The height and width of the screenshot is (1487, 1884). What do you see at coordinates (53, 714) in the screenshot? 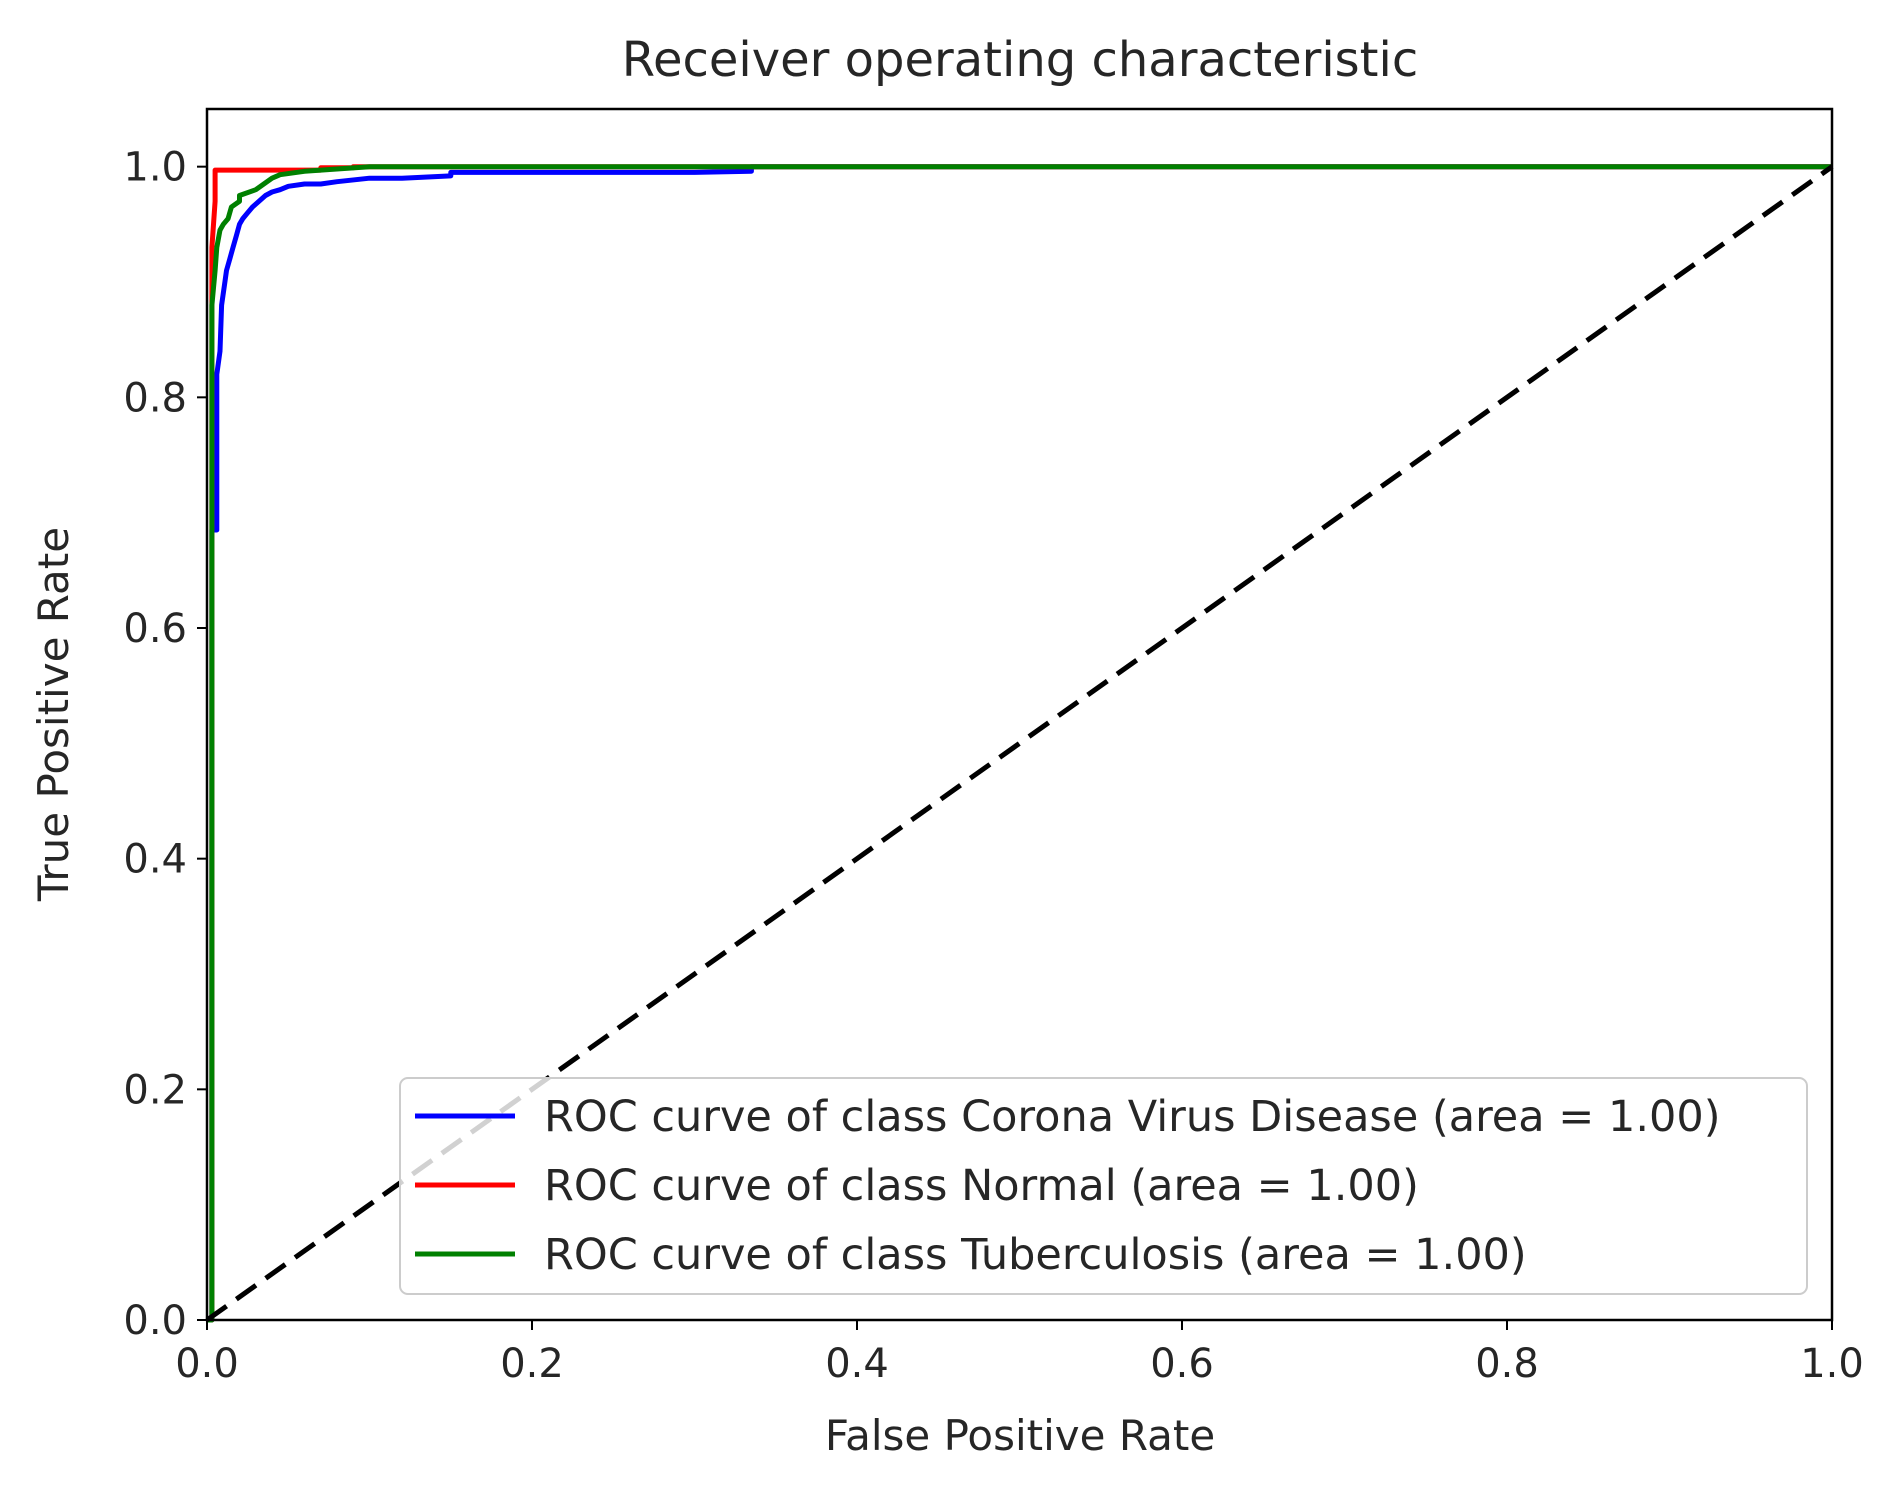
I see `y-axis-label: True Positive Rate` at bounding box center [53, 714].